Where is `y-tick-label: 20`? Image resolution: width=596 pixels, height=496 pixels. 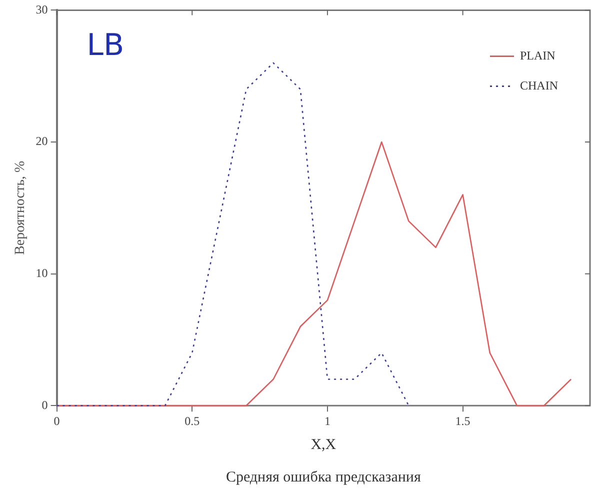 y-tick-label: 20 is located at coordinates (42, 141).